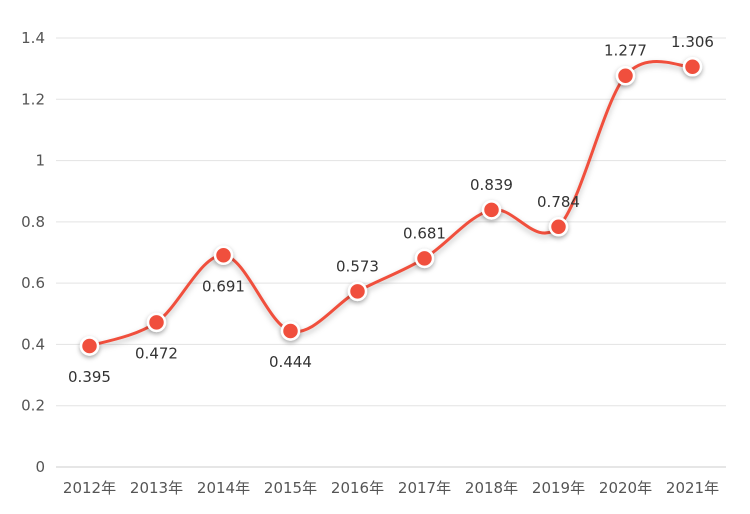 This screenshot has height=514, width=750. I want to click on y-tick-label: 0.2, so click(33, 406).